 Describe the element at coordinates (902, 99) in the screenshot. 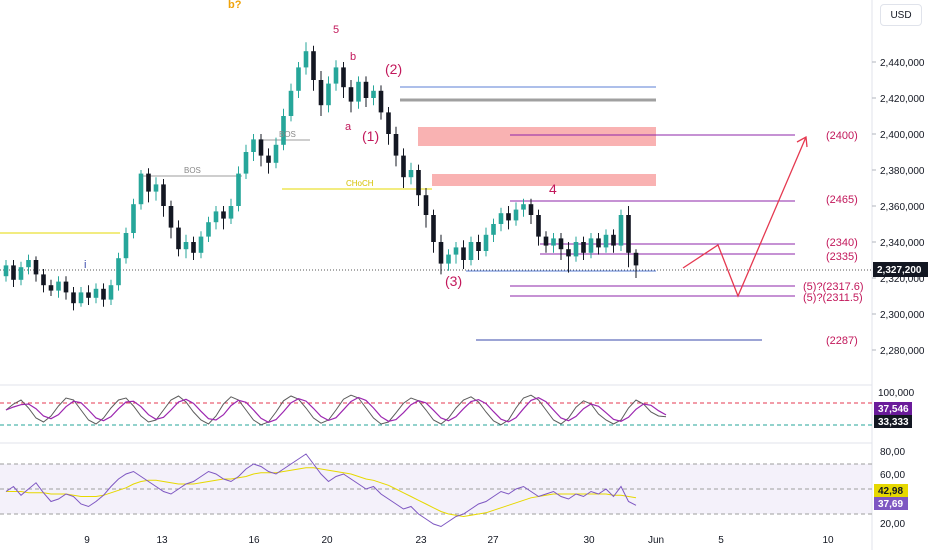

I see `y-tick-label: 2,420,000` at that location.